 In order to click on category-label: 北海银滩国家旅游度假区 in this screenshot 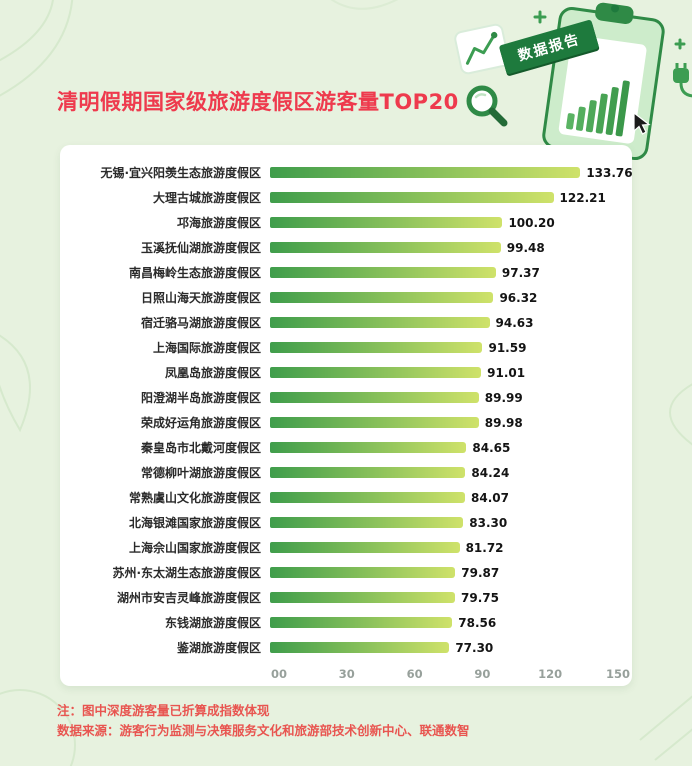, I will do `click(194, 523)`.